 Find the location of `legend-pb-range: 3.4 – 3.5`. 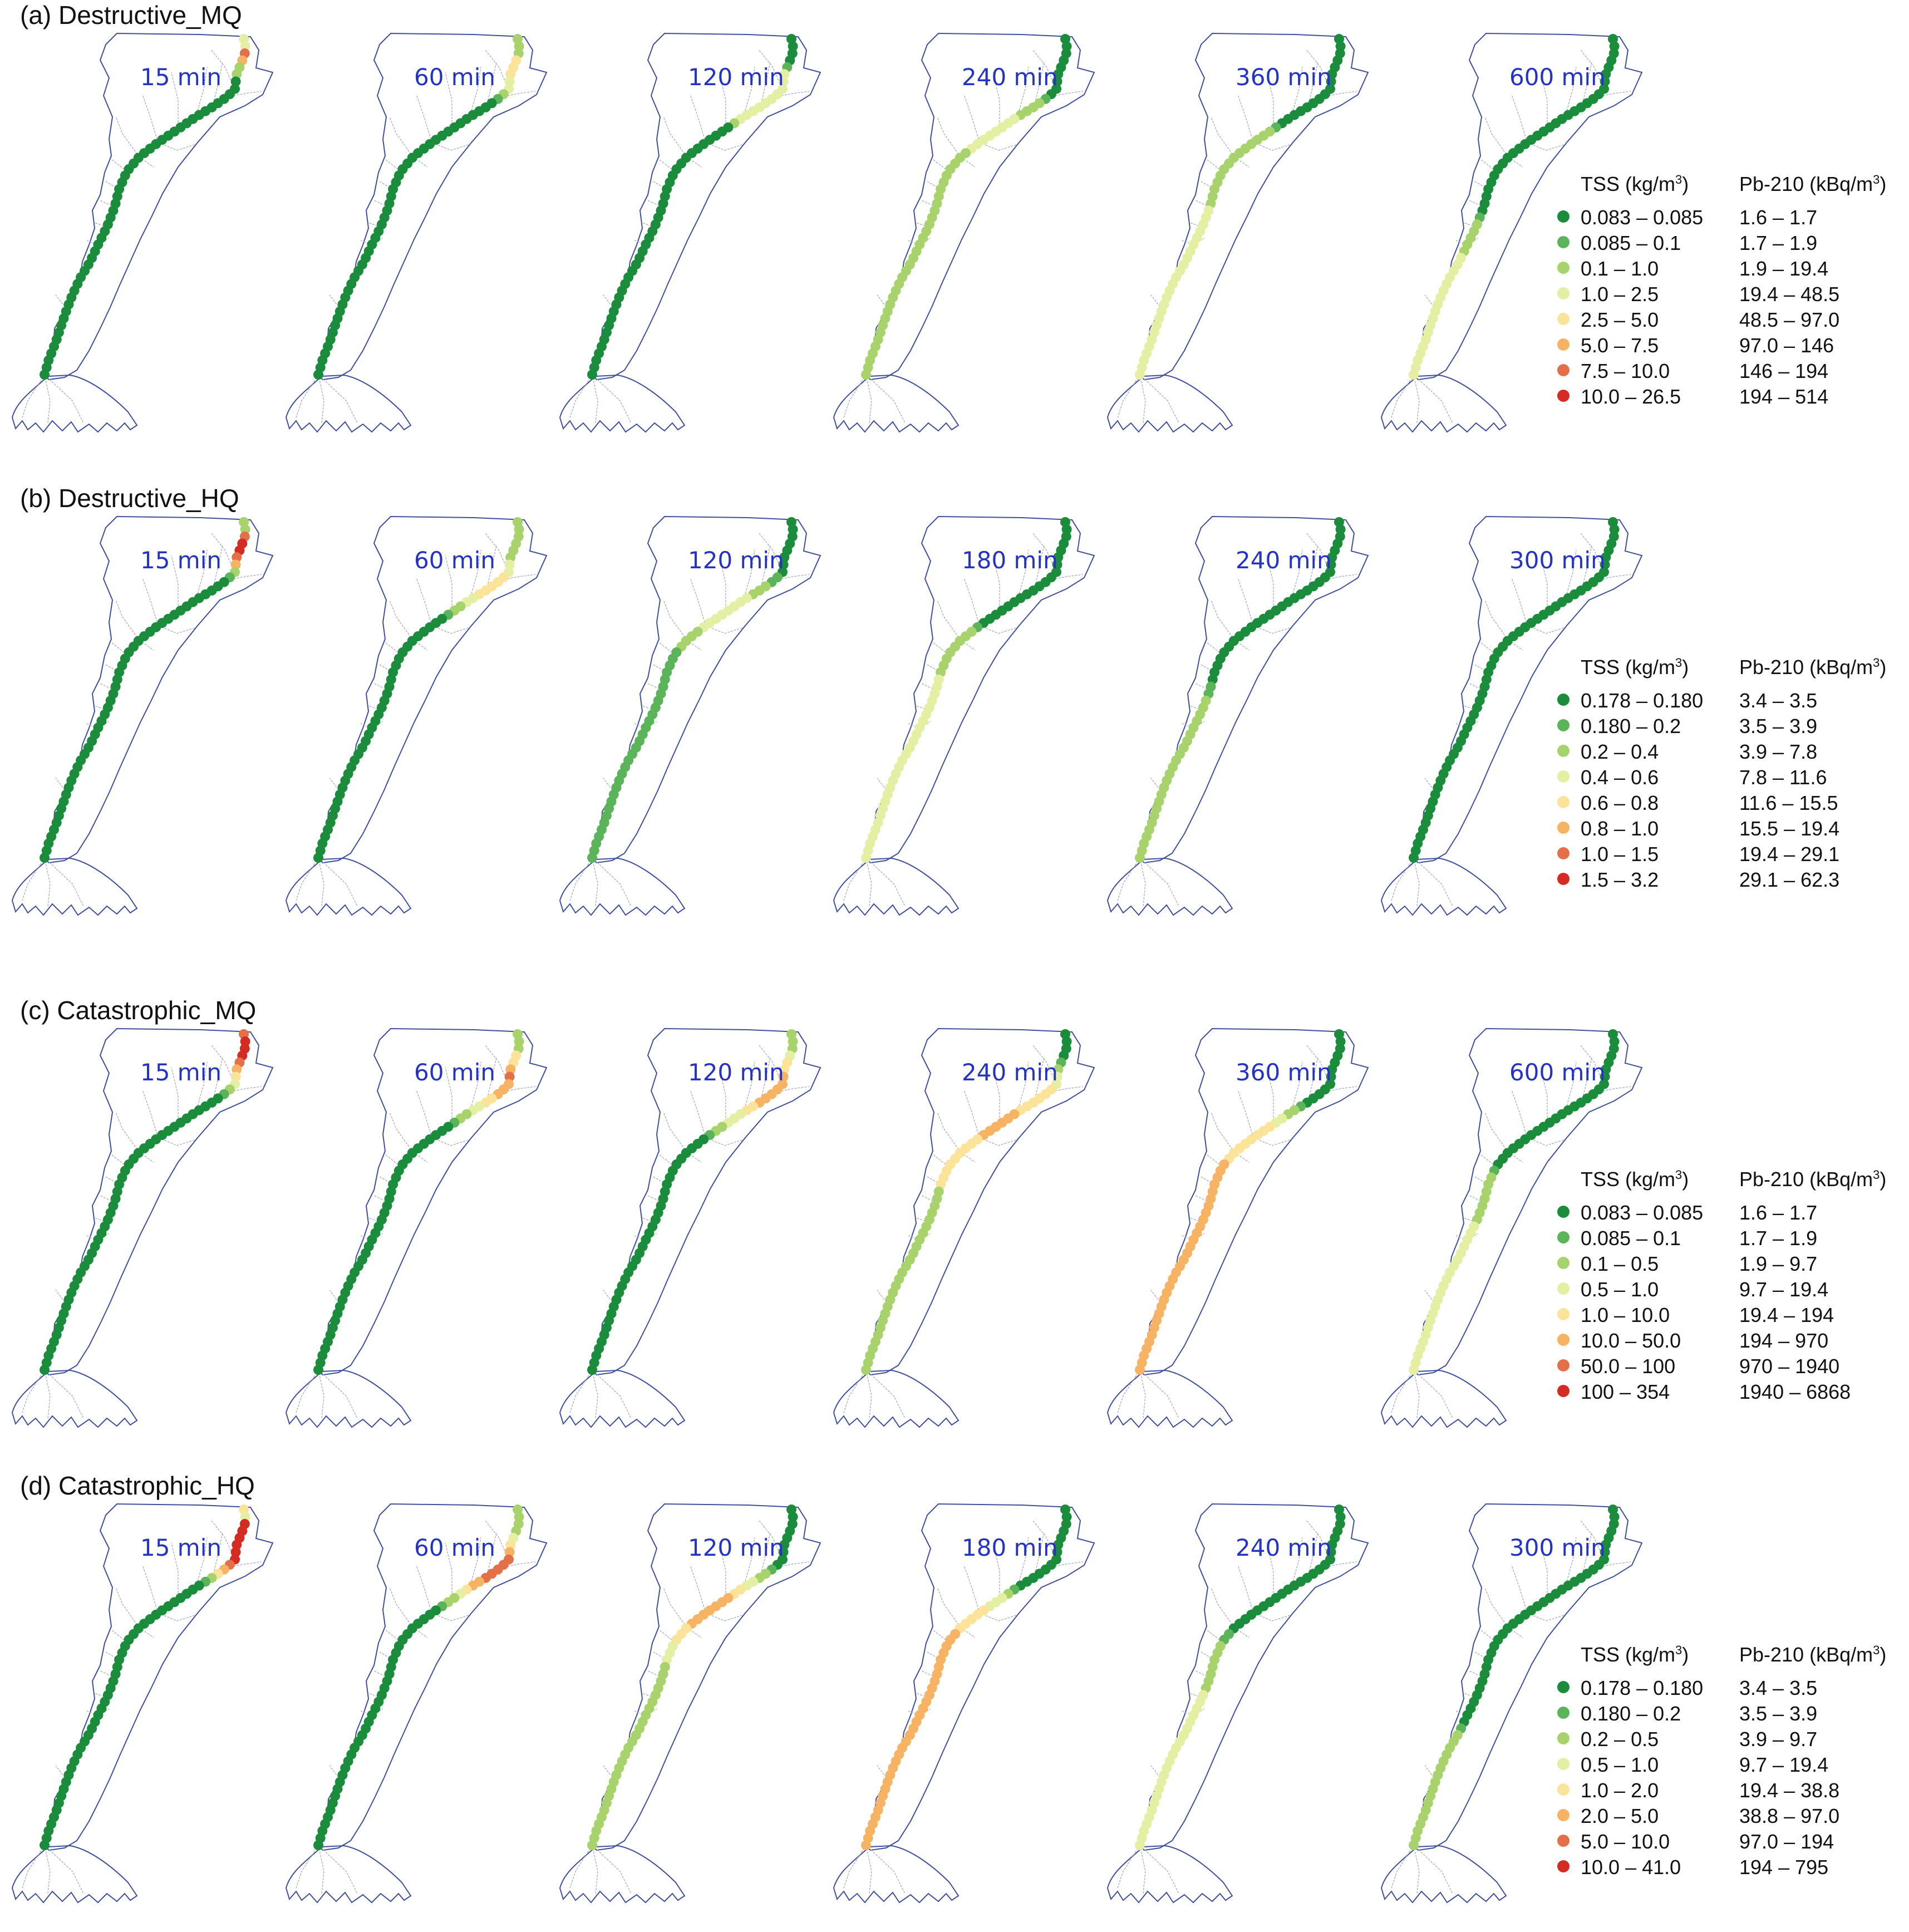

legend-pb-range: 3.4 – 3.5 is located at coordinates (1779, 700).